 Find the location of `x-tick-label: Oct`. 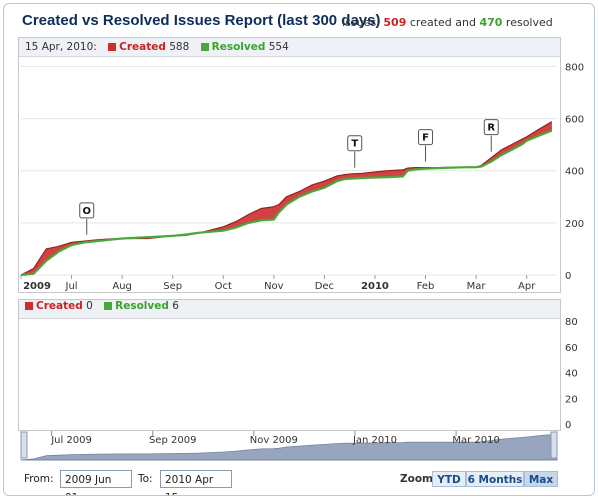

x-tick-label: Oct is located at coordinates (223, 286).